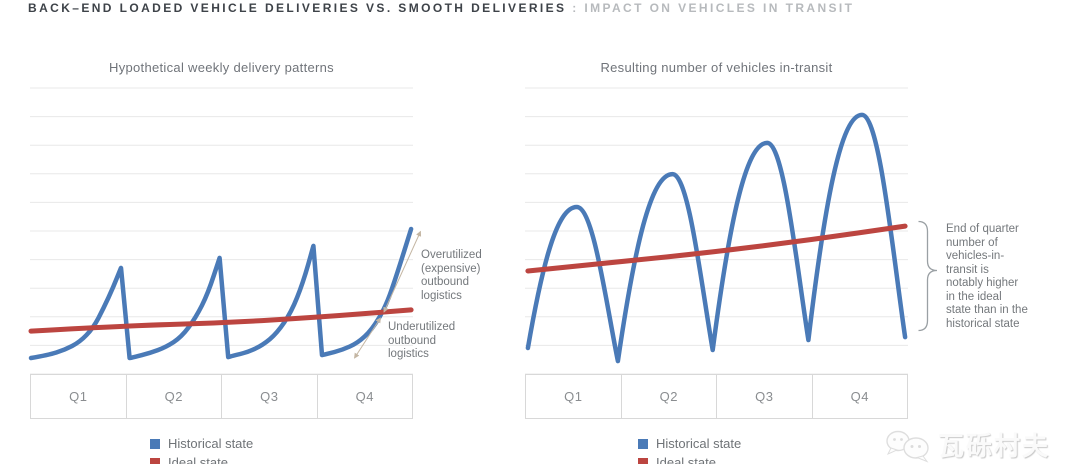 The width and height of the screenshot is (1080, 464). Describe the element at coordinates (364, 396) in the screenshot. I see `left-xaxis-q4: Q4` at that location.